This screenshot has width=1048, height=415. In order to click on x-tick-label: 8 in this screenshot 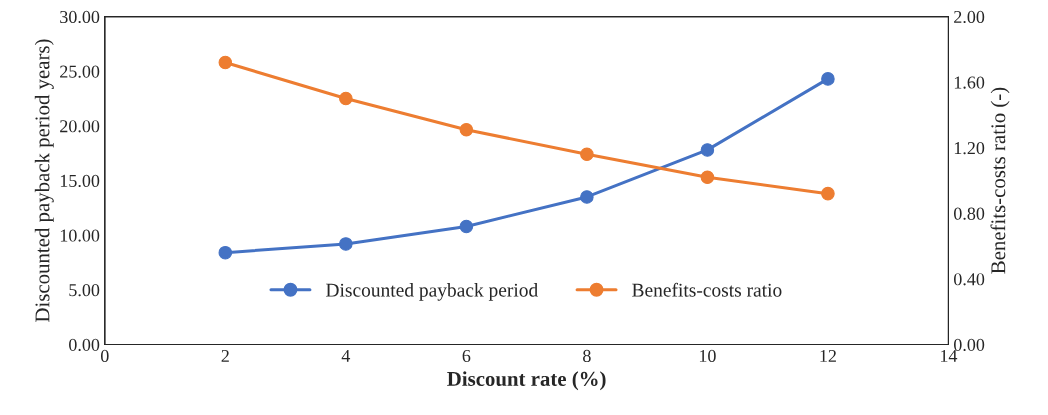, I will do `click(587, 356)`.